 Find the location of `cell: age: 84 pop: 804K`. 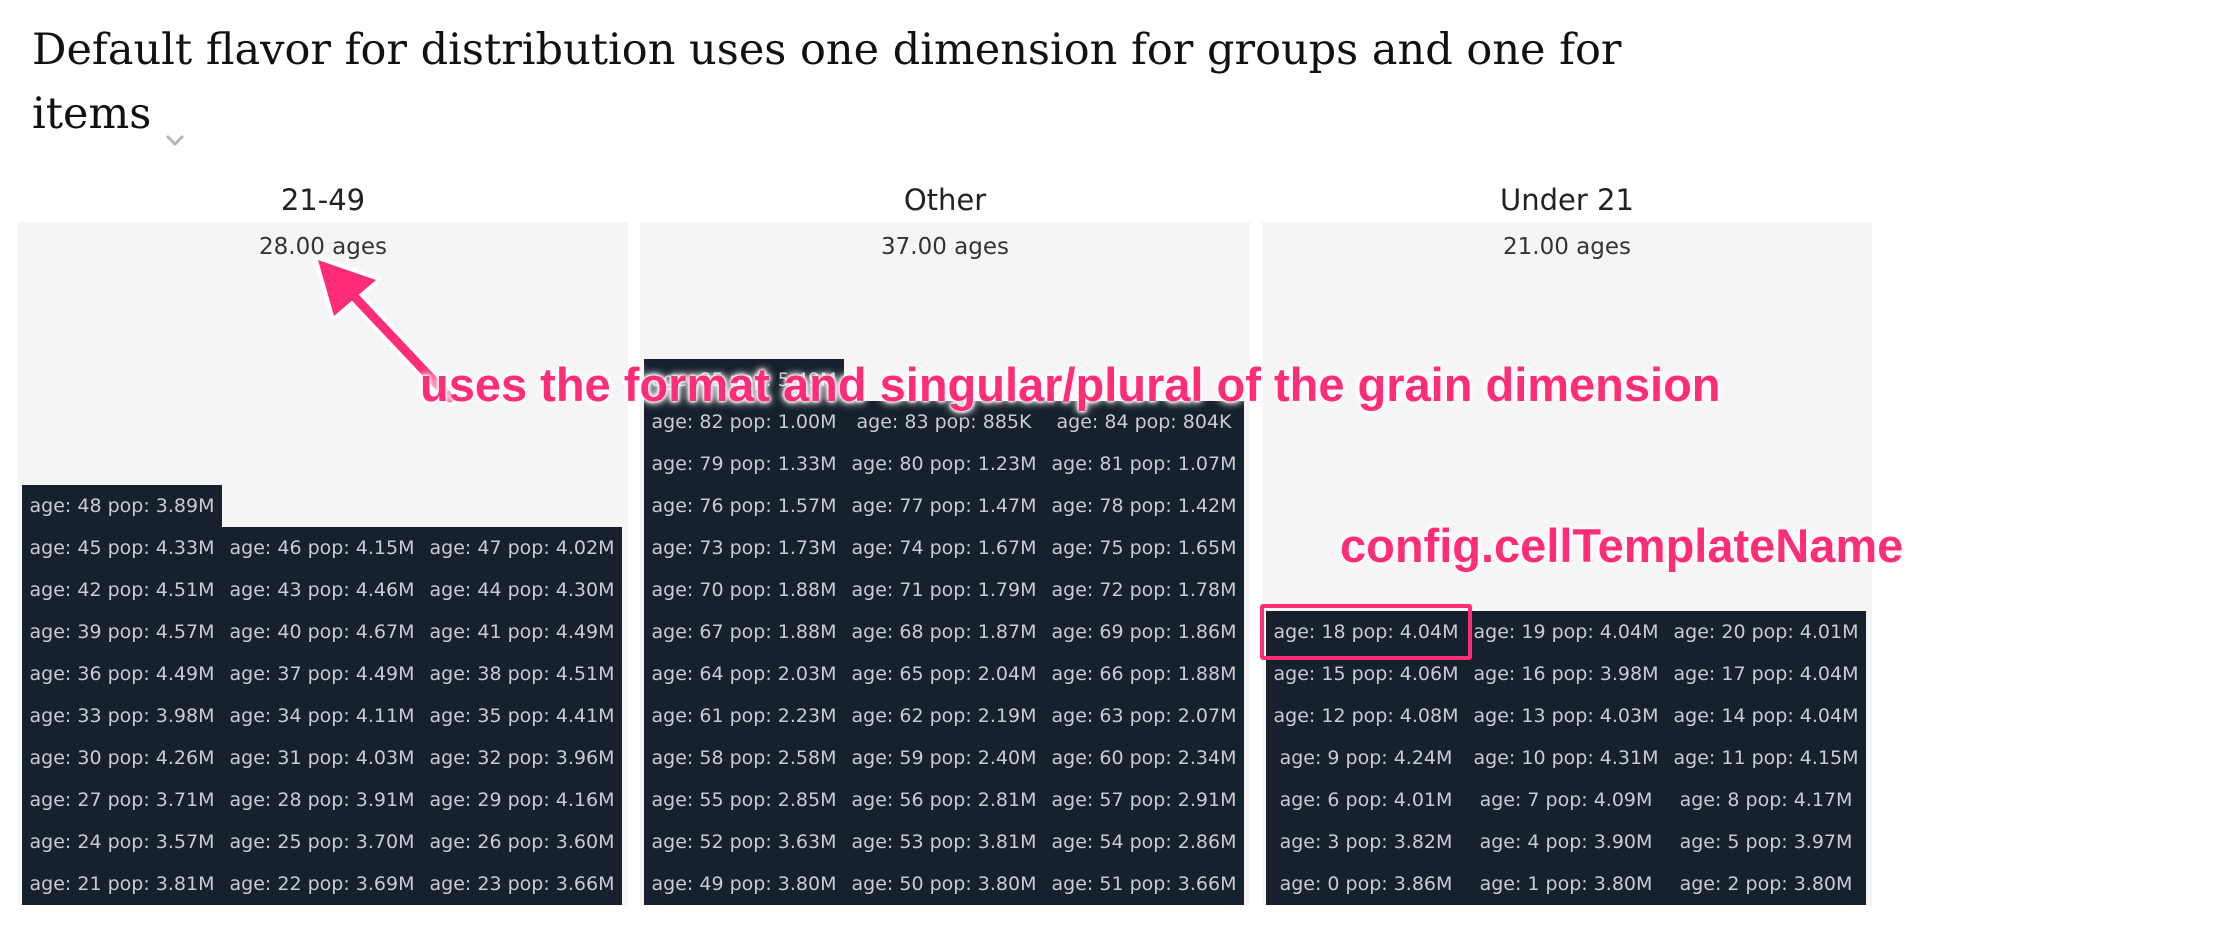

cell: age: 84 pop: 804K is located at coordinates (1144, 422).